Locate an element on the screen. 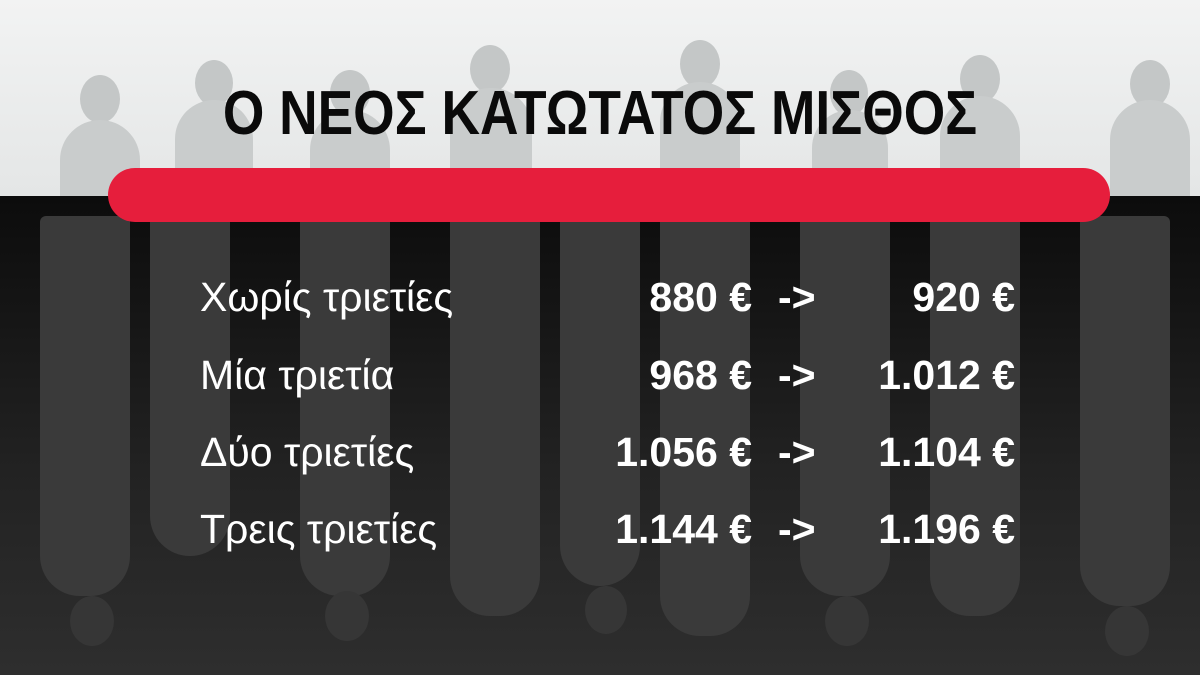 The width and height of the screenshot is (1200, 675). salary-row: Μία τριετία 968 € -> 1.012 € is located at coordinates (600, 382).